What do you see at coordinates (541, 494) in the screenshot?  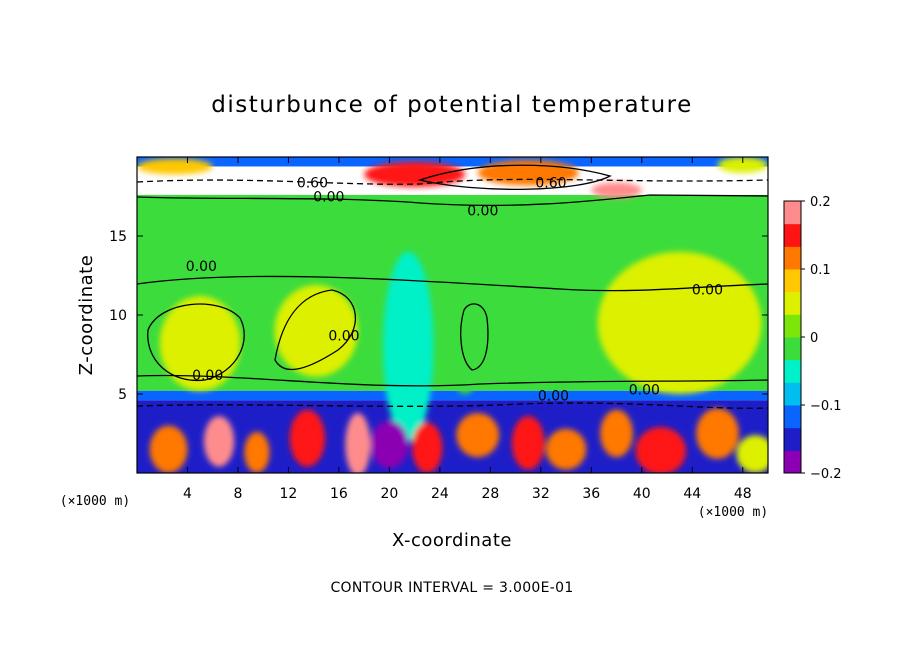 I see `x-tick-label: 32` at bounding box center [541, 494].